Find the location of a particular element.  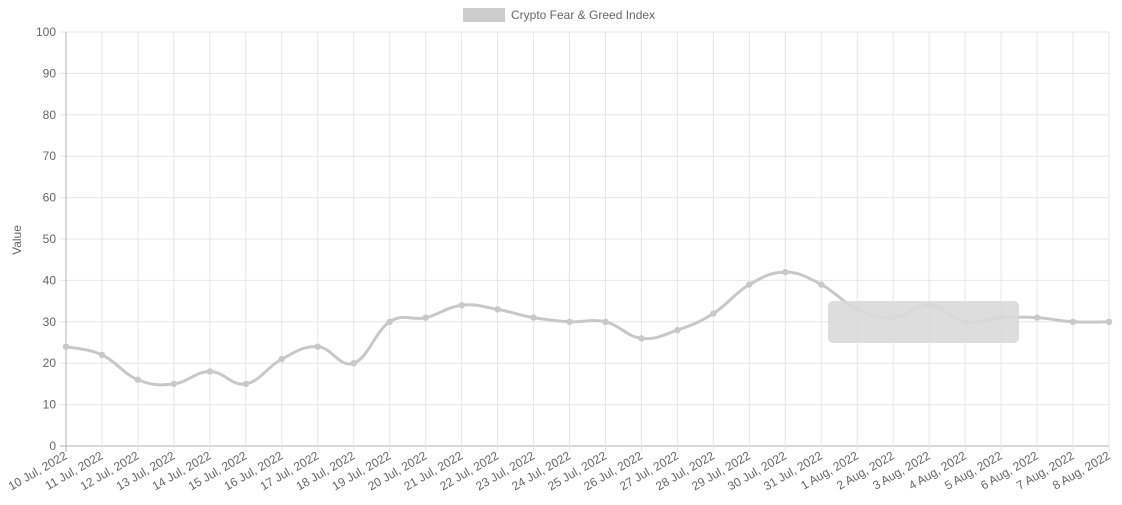

y-tick-label: 60 is located at coordinates (50, 198).